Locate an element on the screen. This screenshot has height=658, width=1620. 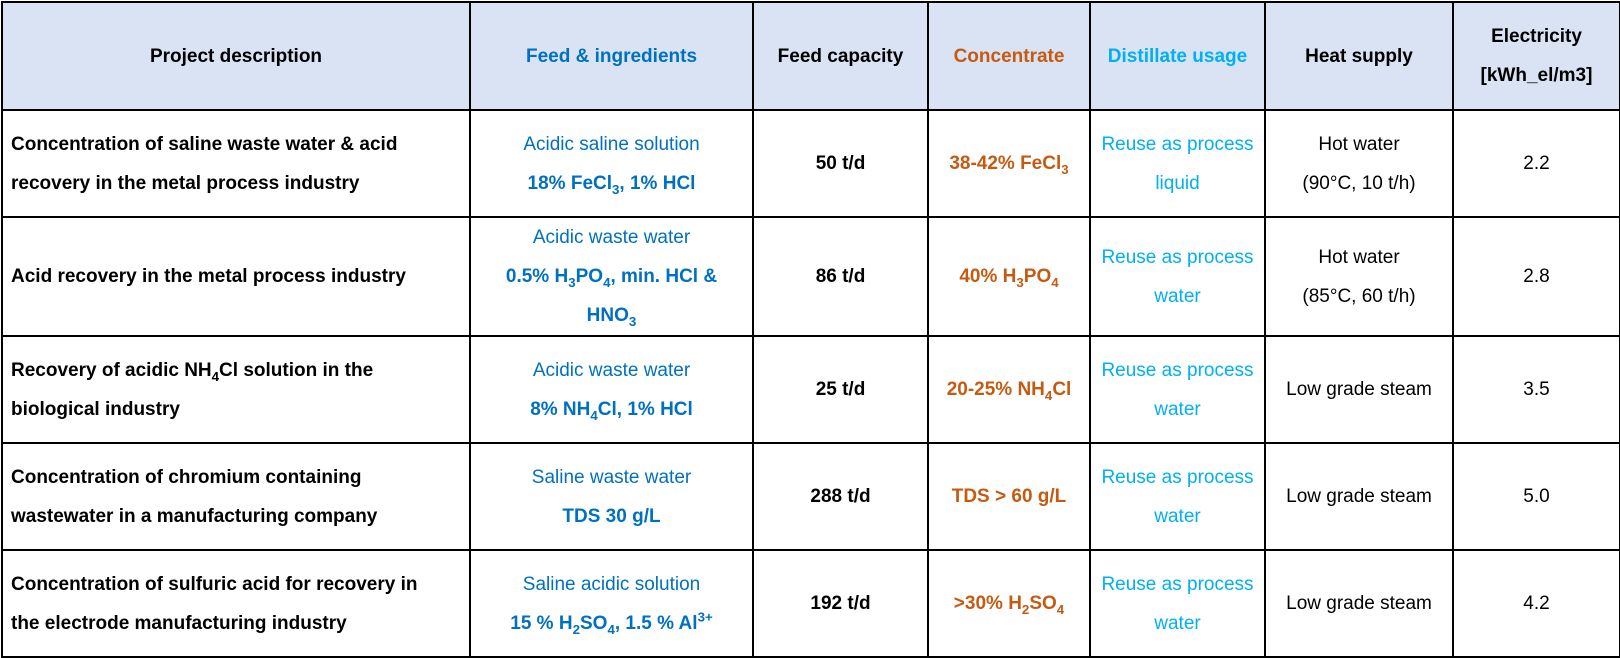
feed-detail: 0.5% H3PO4, min. HCl & HNO3 is located at coordinates (611, 297).